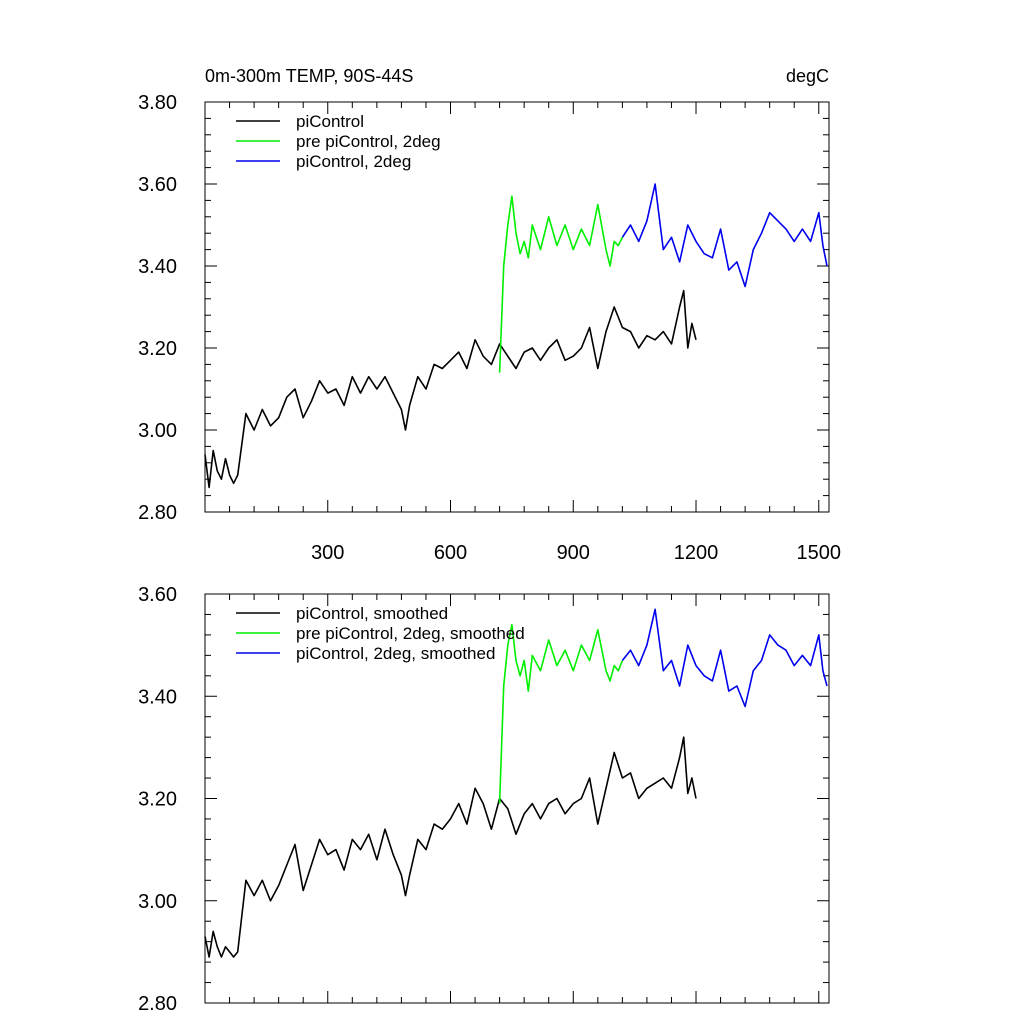 This screenshot has width=1024, height=1024. Describe the element at coordinates (309, 76) in the screenshot. I see `chart-title: 0m-300m TEMP, 90S-44S` at that location.